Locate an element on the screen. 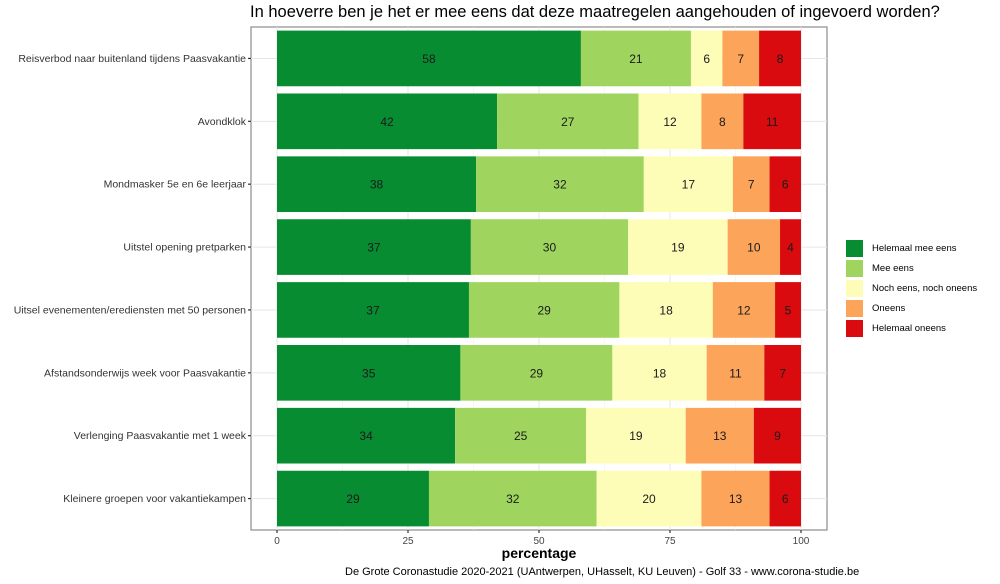  bar-value-label: 10 is located at coordinates (754, 248).